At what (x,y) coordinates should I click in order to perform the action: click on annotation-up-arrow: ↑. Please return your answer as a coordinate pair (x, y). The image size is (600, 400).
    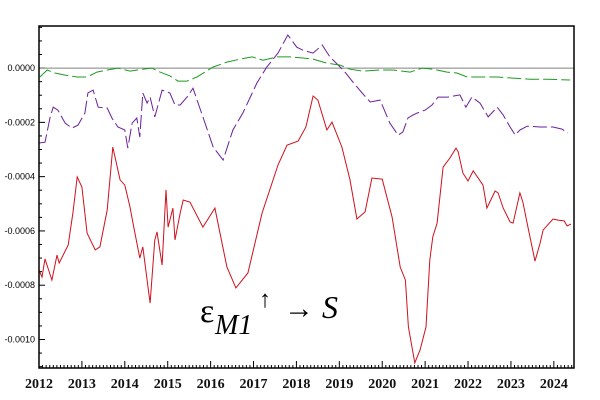
    Looking at the image, I should click on (265, 300).